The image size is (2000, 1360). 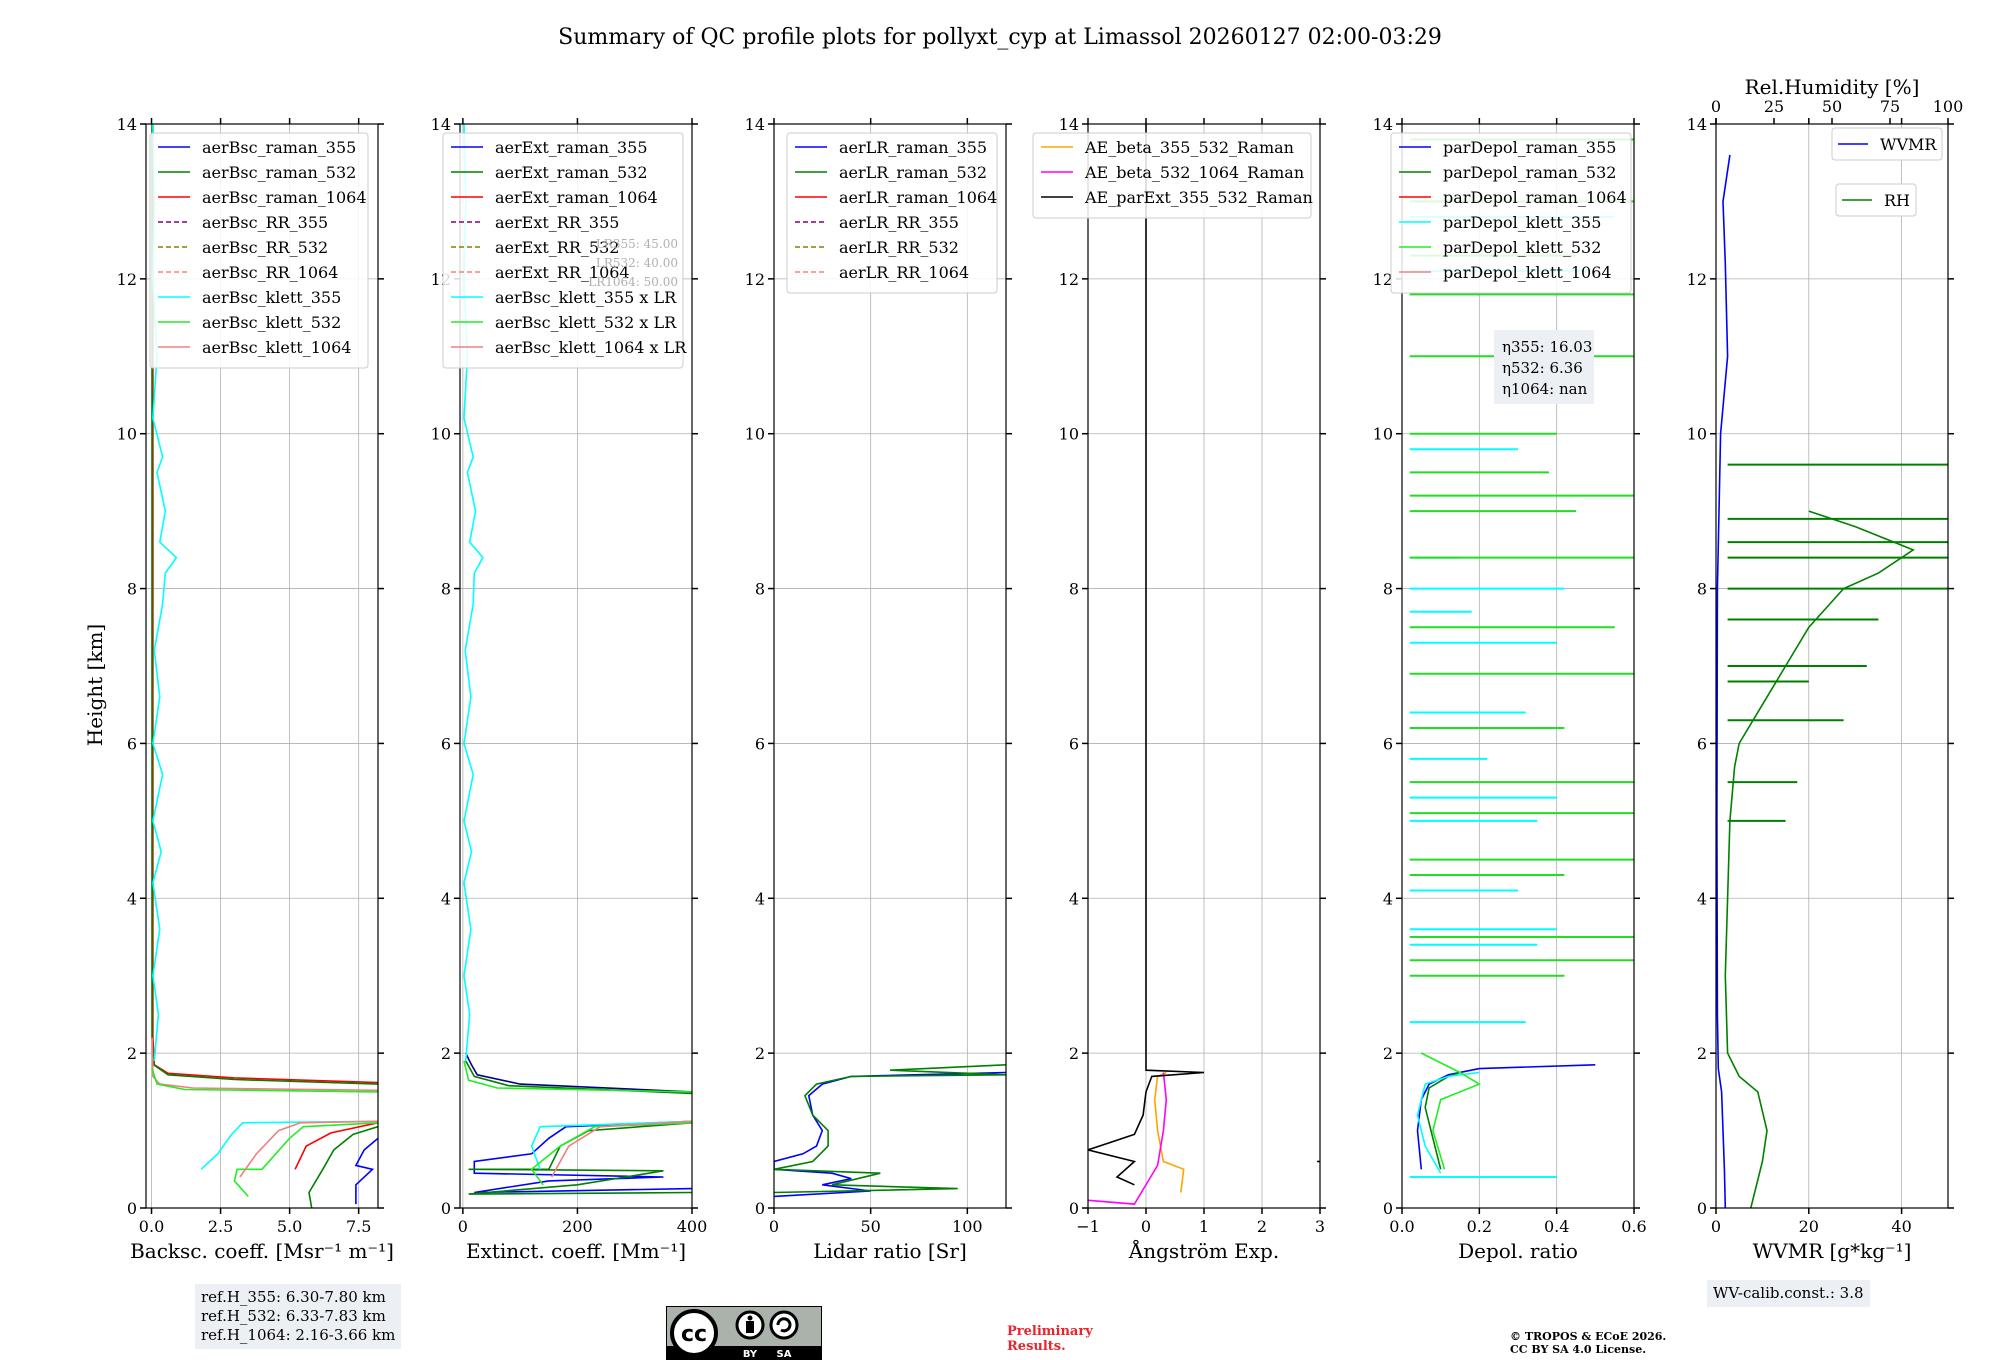 What do you see at coordinates (1832, 106) in the screenshot?
I see `top-x-tick-label: 50` at bounding box center [1832, 106].